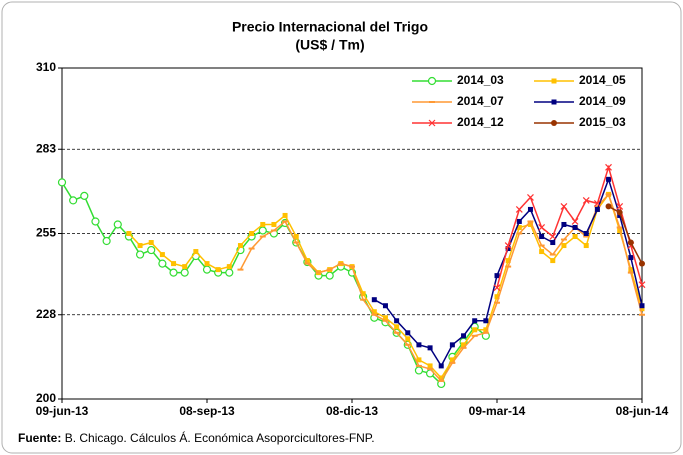 The image size is (683, 455). Describe the element at coordinates (480, 101) in the screenshot. I see `legend-label: 2014_07` at that location.